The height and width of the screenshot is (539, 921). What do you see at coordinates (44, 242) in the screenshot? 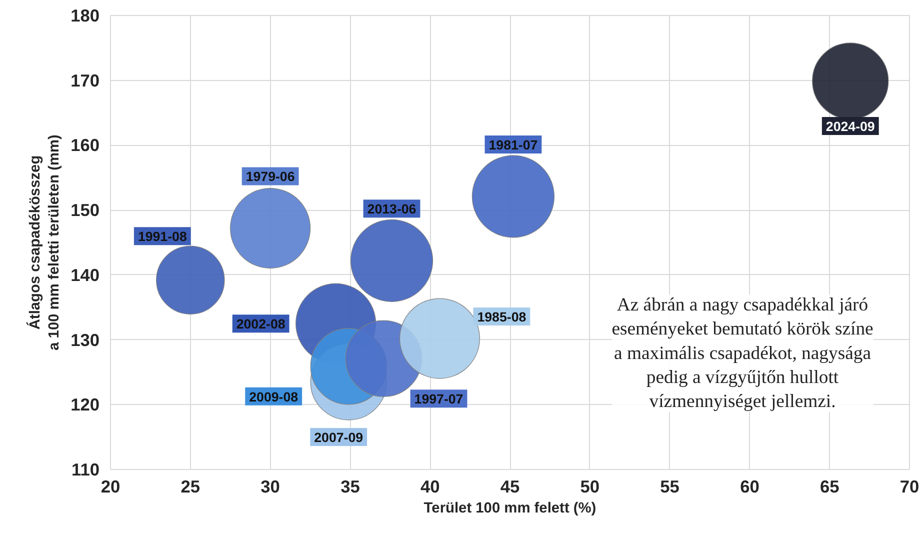
I see `y-axis-title: Átlagos csapadékösszeg a 100 mm feletti területen (mm)` at bounding box center [44, 242].